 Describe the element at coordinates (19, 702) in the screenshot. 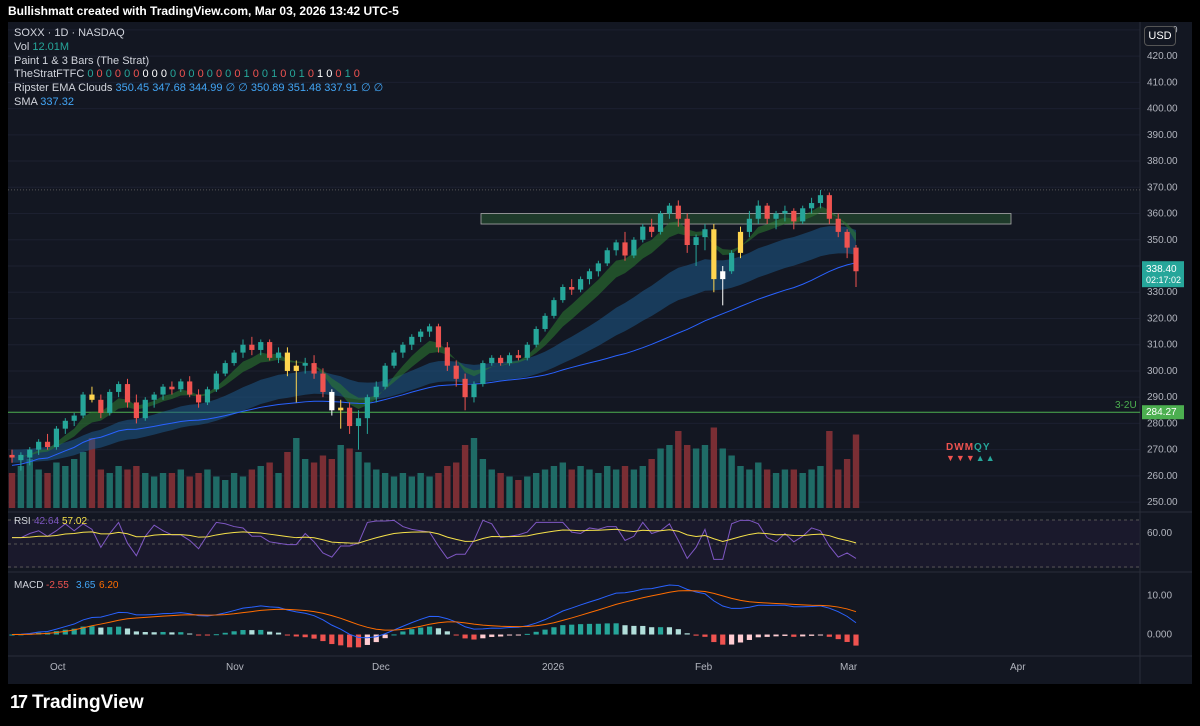

I see `tv-logo-icon: 17` at that location.